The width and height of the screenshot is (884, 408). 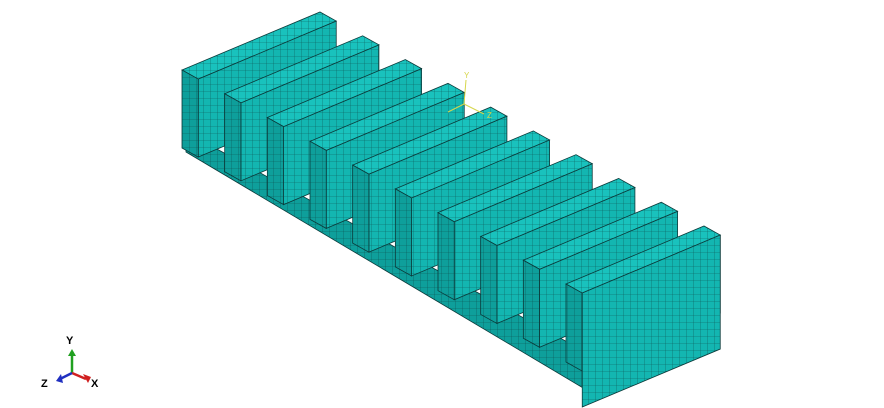 I want to click on origin-triad-z-label: Z, so click(x=489, y=115).